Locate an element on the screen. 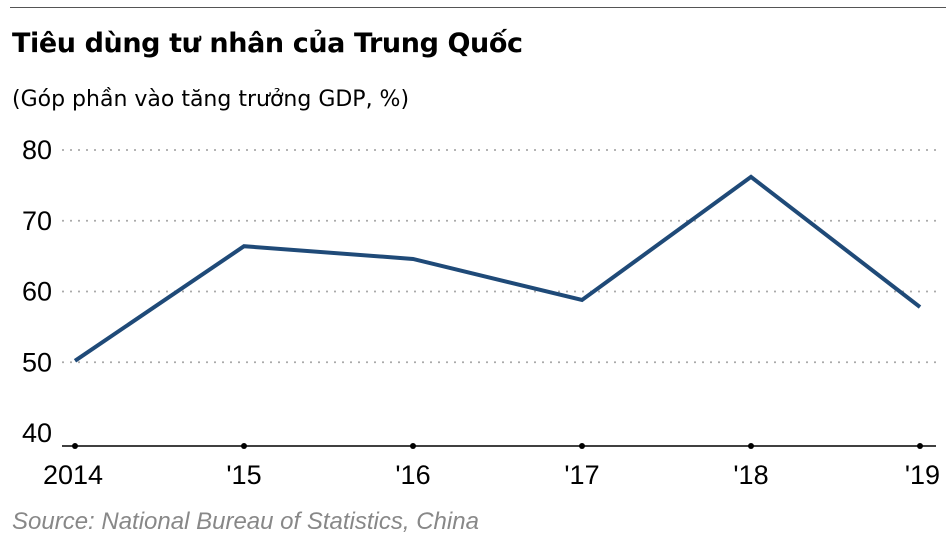  y-tick-label-50: 50 is located at coordinates (37, 362).